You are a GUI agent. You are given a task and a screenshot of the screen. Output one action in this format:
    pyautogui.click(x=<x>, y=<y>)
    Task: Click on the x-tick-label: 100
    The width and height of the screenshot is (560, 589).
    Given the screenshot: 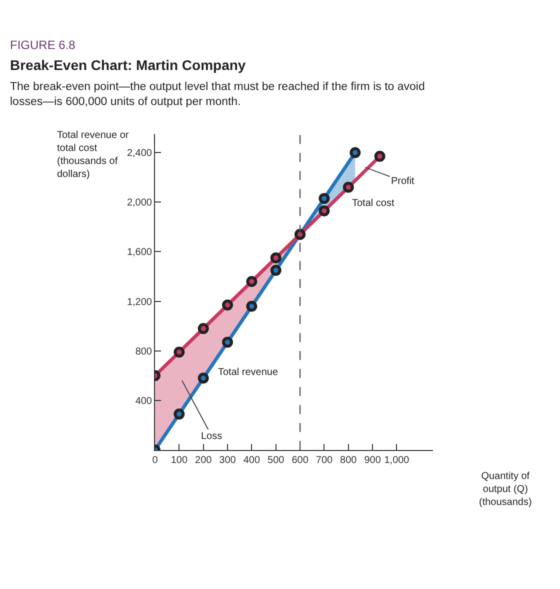 What is the action you would take?
    pyautogui.click(x=179, y=460)
    